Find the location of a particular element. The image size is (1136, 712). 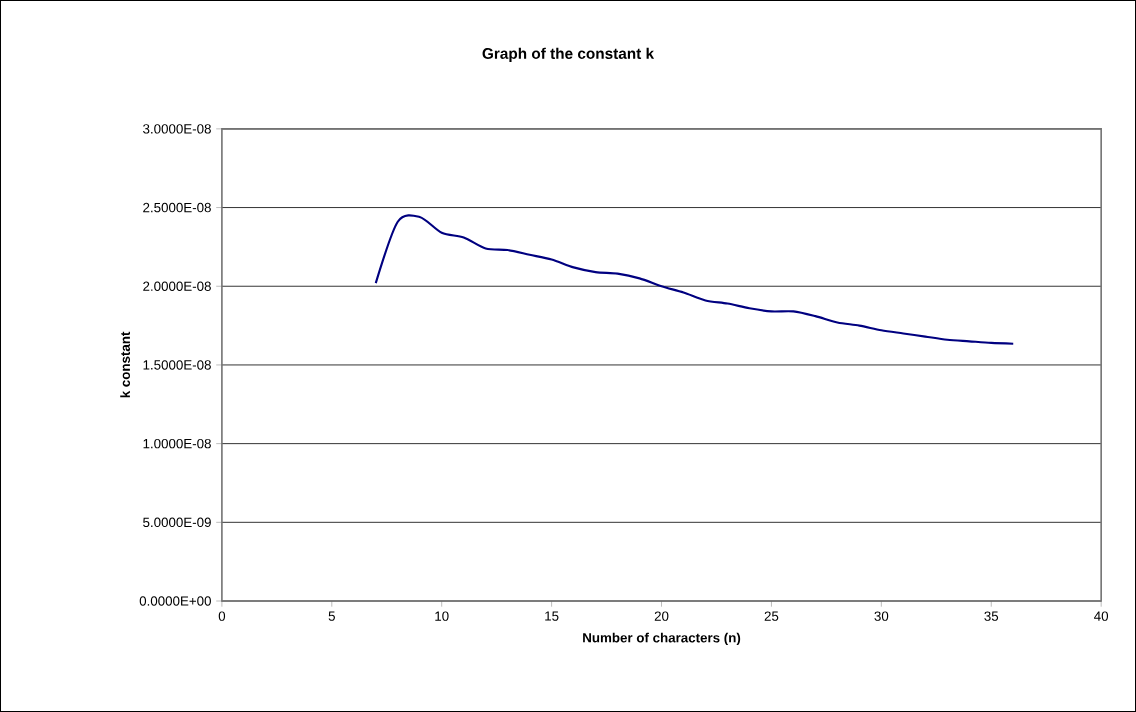

y-tick-label: 1.5000E-08 is located at coordinates (177, 365).